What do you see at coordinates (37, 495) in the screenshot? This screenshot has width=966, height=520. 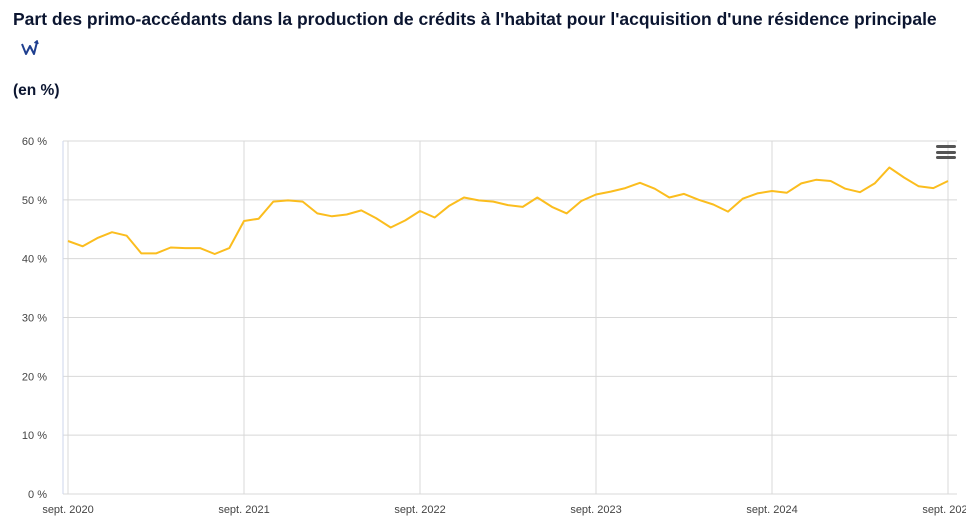 I see `y-tick-label: 0 %` at bounding box center [37, 495].